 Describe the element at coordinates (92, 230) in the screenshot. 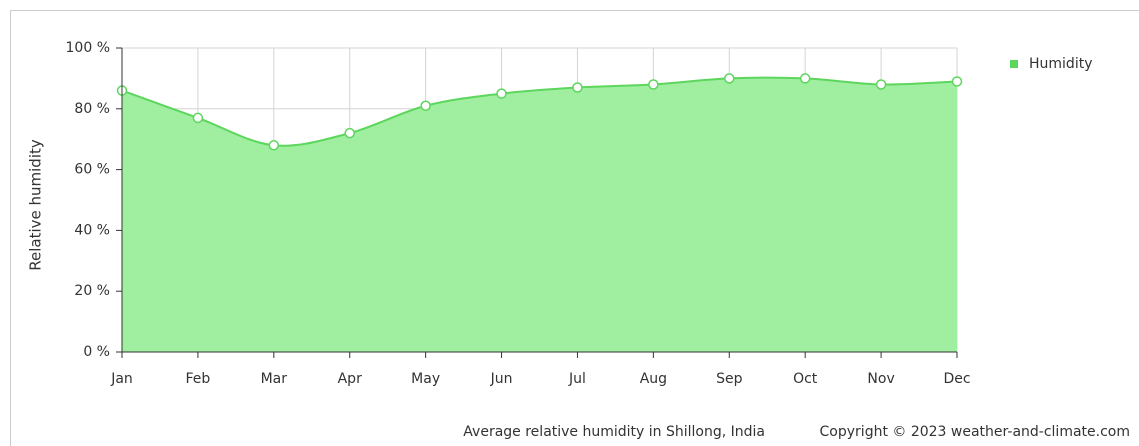

I see `y-tick-label: 40 %` at that location.